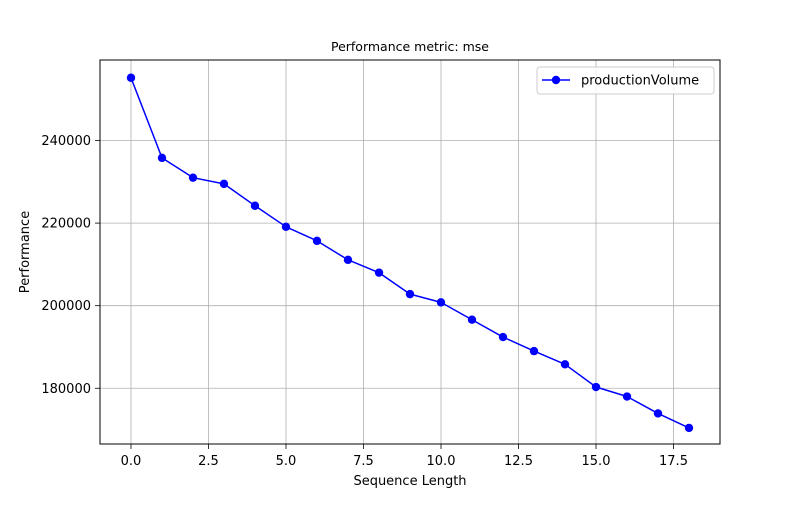  What do you see at coordinates (404, 456) in the screenshot?
I see `x-axis-ticks: 0.0 2.5 5.0 7.5 10.0 12.5 15.0 17.5` at bounding box center [404, 456].